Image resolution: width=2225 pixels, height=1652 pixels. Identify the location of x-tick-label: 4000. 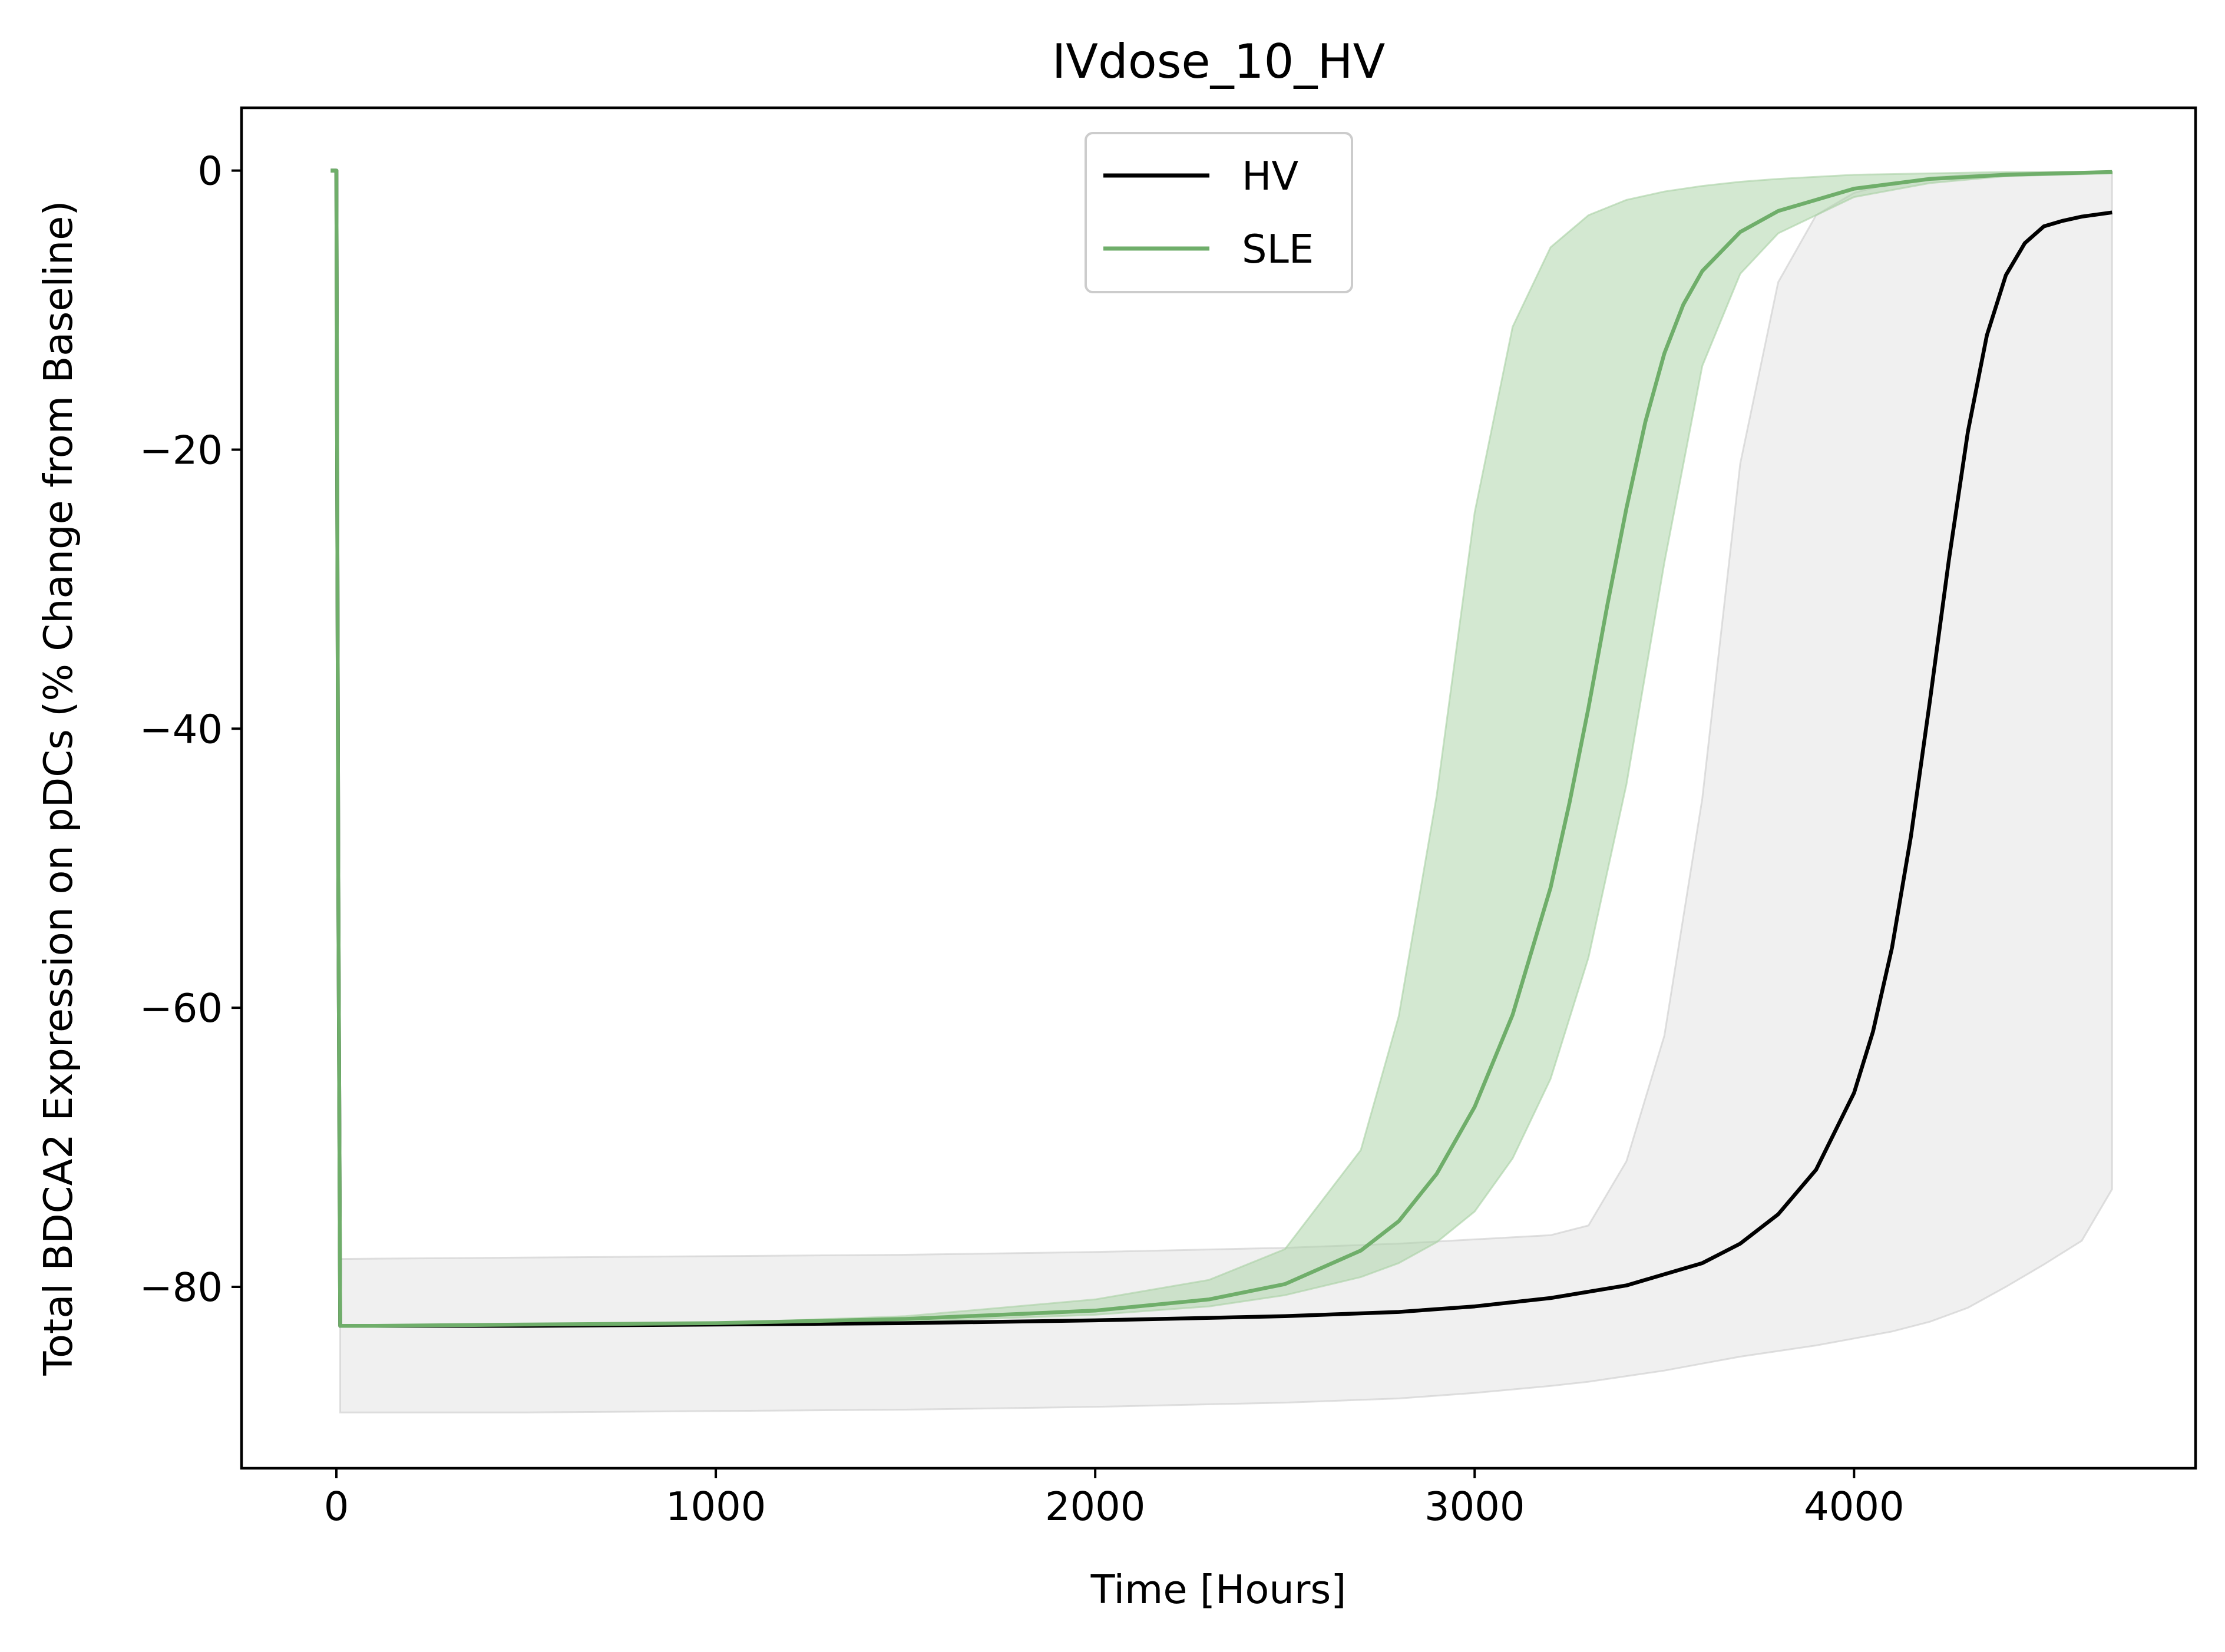
(1854, 1507).